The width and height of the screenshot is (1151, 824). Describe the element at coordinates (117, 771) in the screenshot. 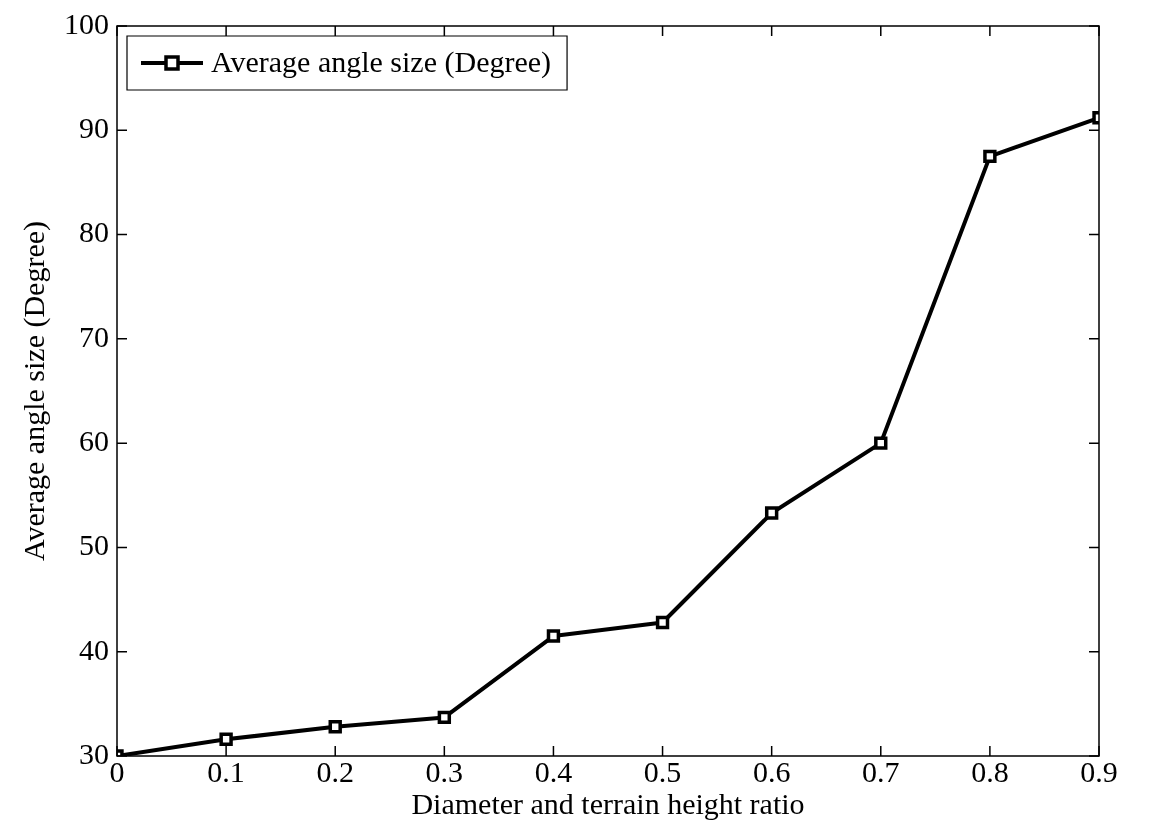

I see `x-tick-label: 0` at that location.